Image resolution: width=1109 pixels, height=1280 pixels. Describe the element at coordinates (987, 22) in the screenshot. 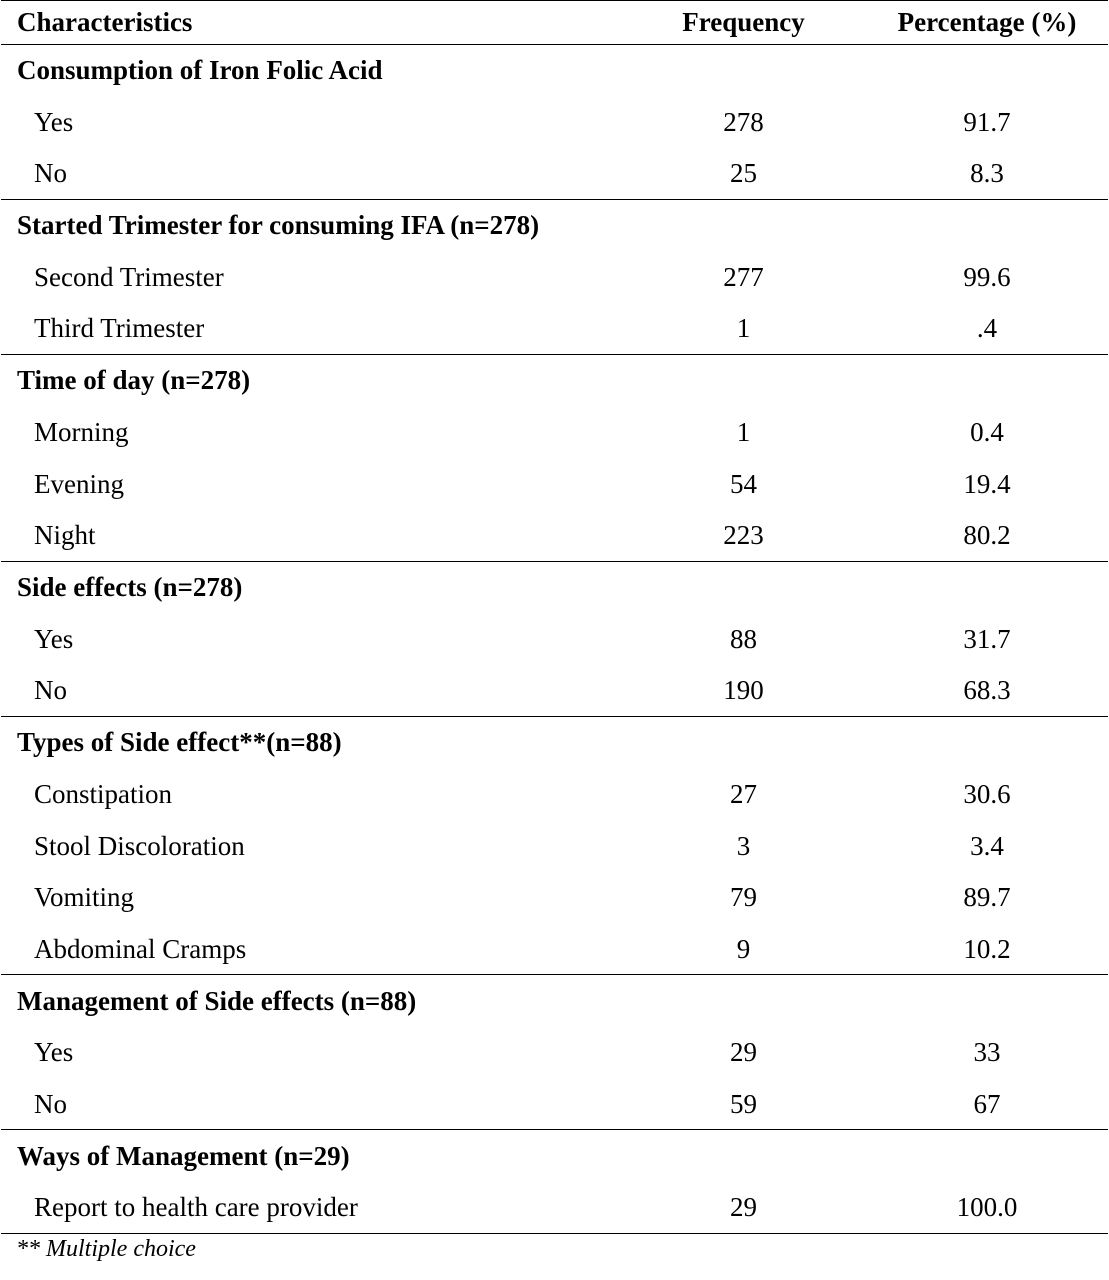

I see `header-percentage: Percentage (%)` at that location.